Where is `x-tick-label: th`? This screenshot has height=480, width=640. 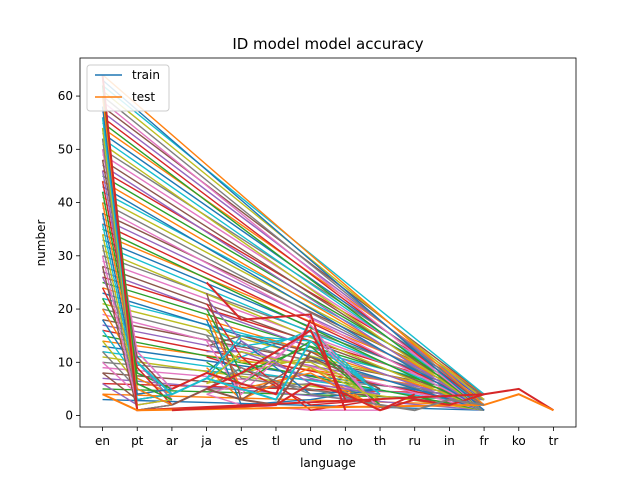 x-tick-label: th is located at coordinates (380, 441).